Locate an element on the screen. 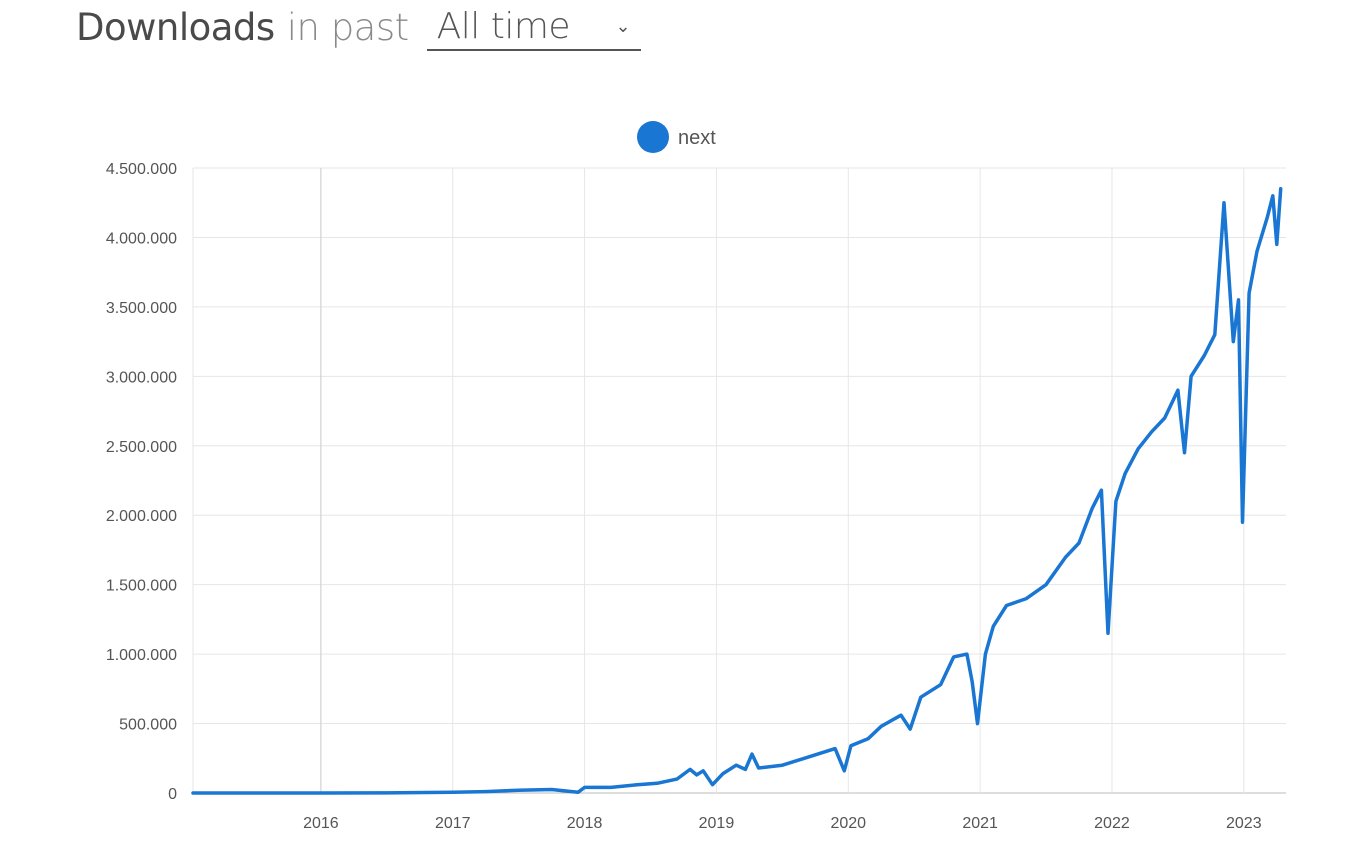  legend-label: next is located at coordinates (697, 138).